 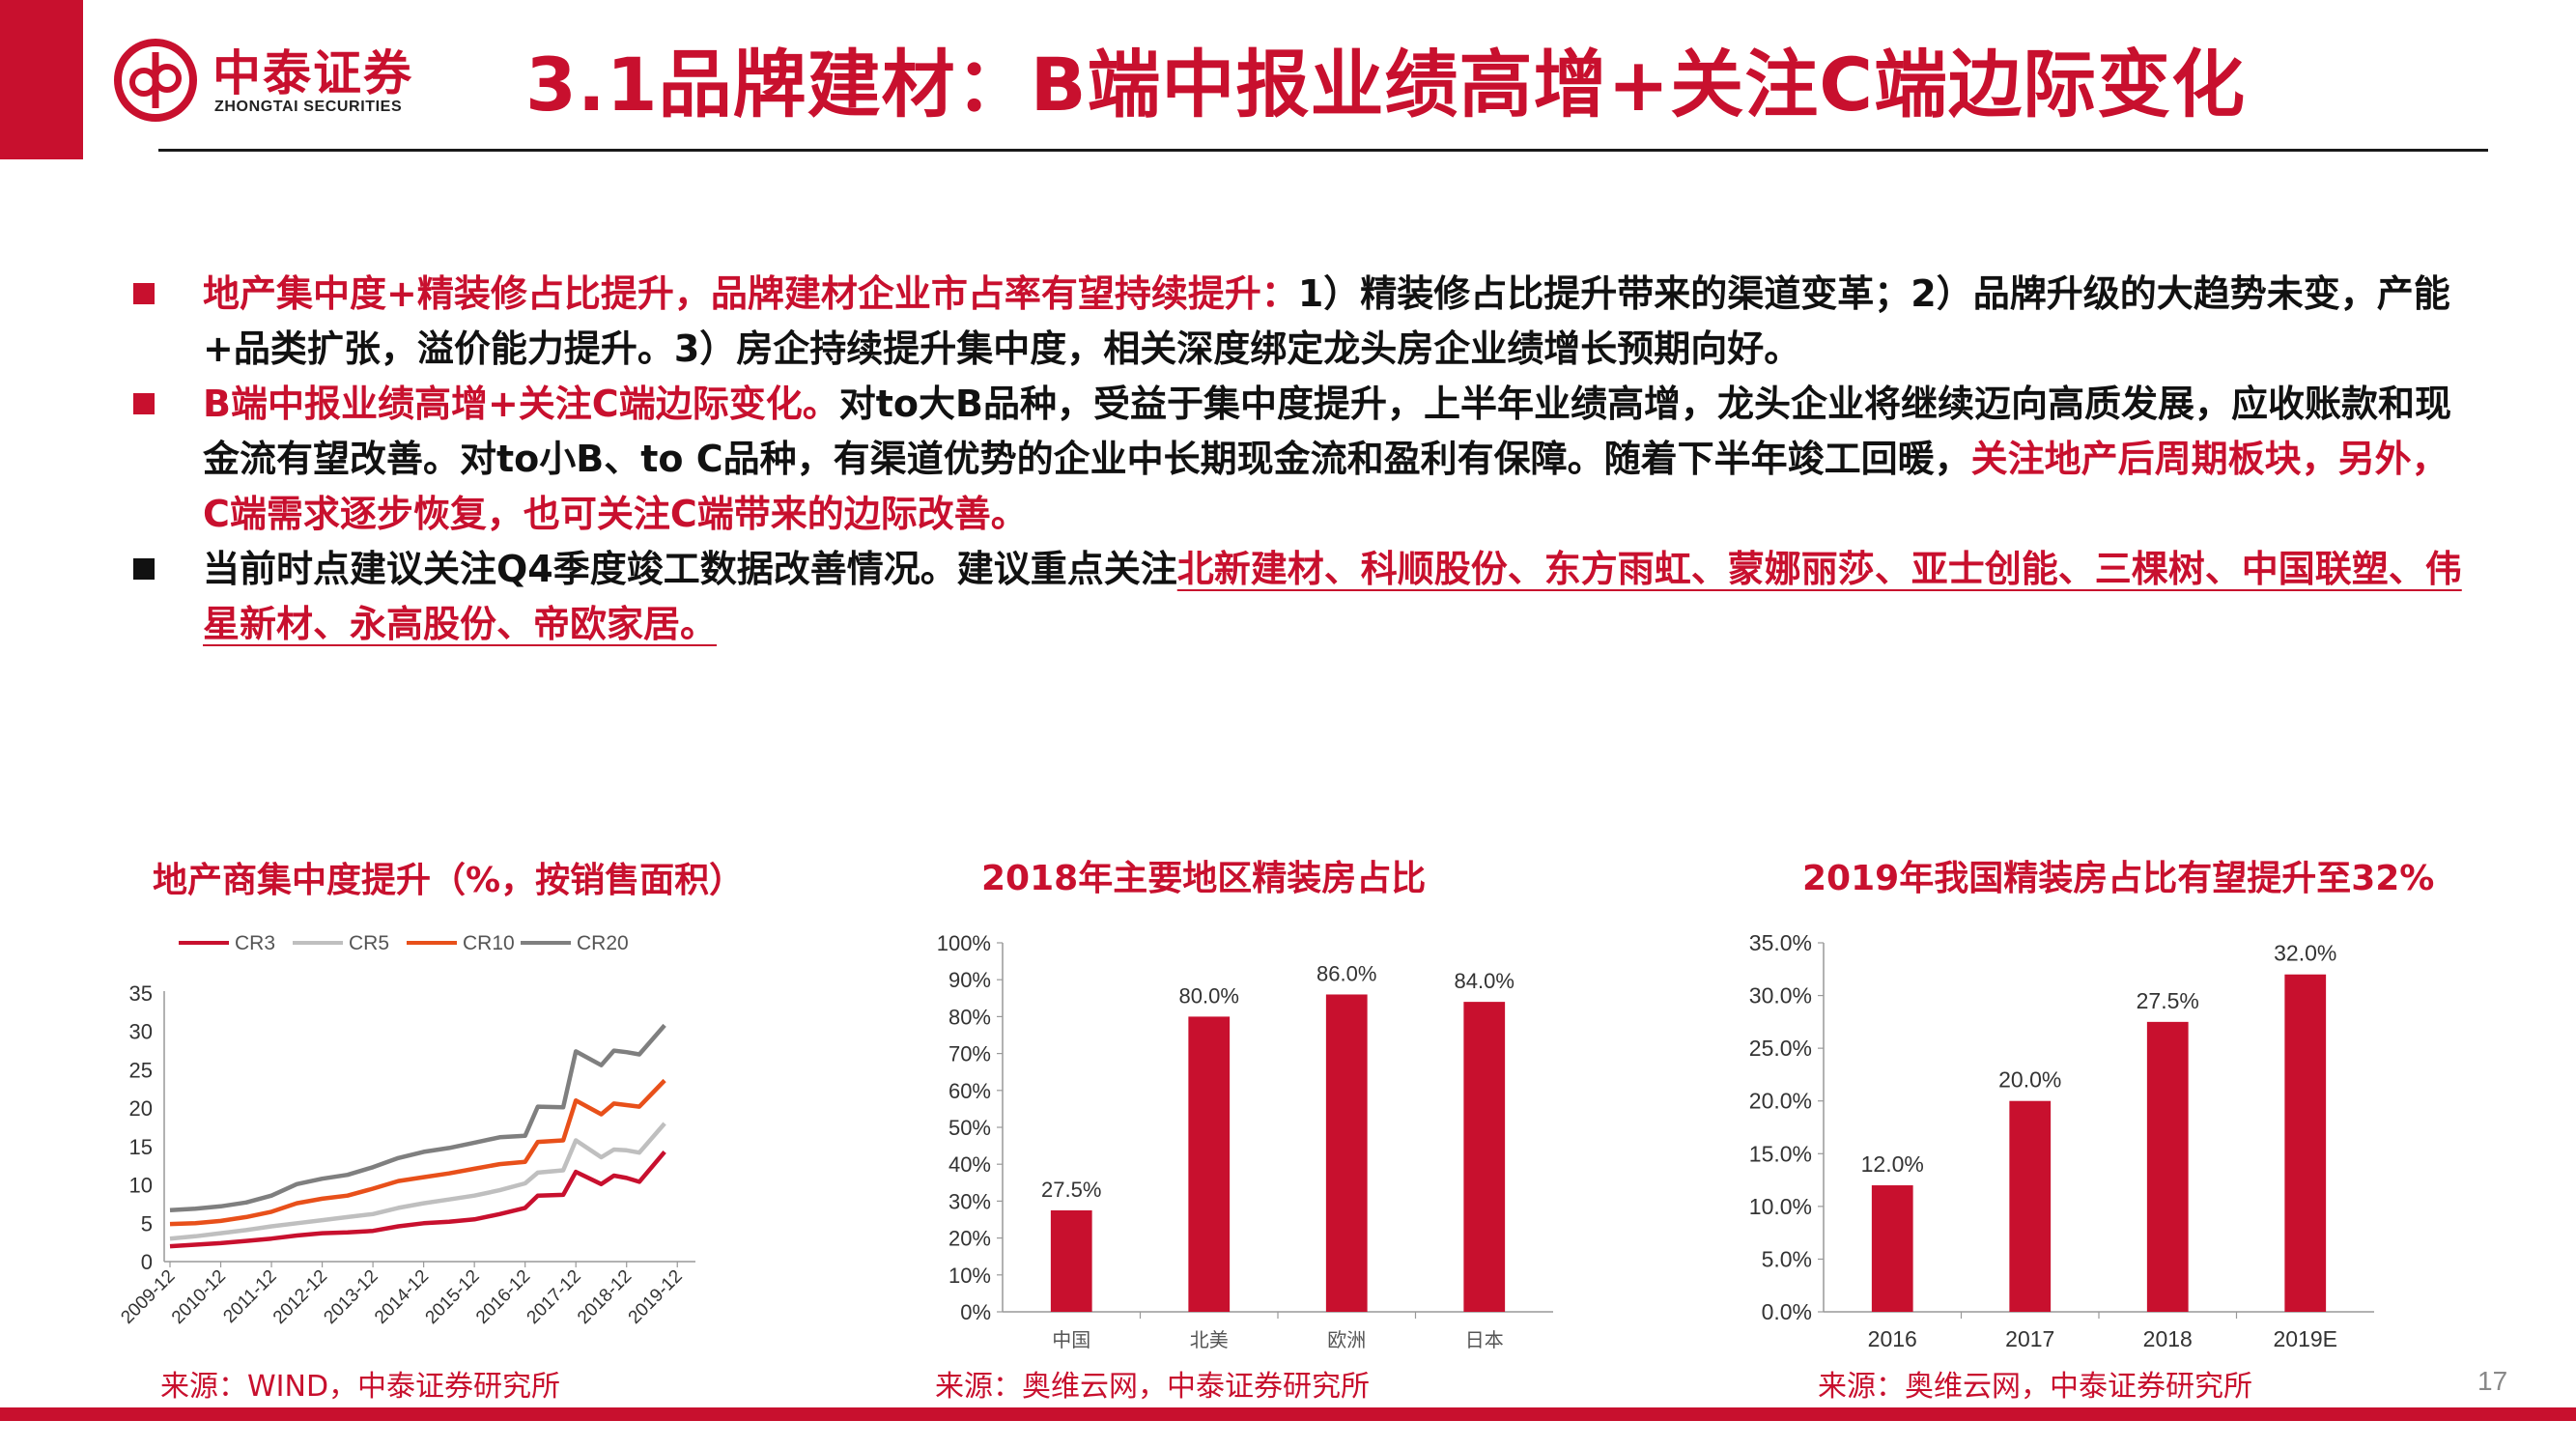 What do you see at coordinates (969, 1054) in the screenshot?
I see `y-tick-label: 70%` at bounding box center [969, 1054].